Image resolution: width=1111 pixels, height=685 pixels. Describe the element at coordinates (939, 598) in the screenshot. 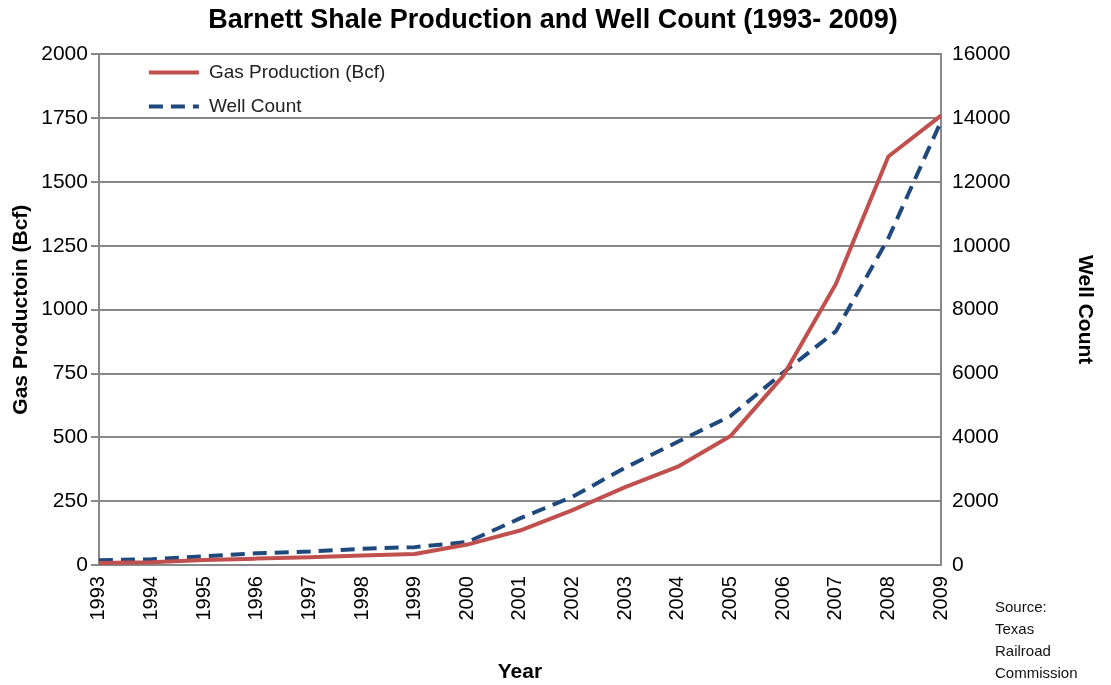

I see `x-tick-label: 2009` at that location.